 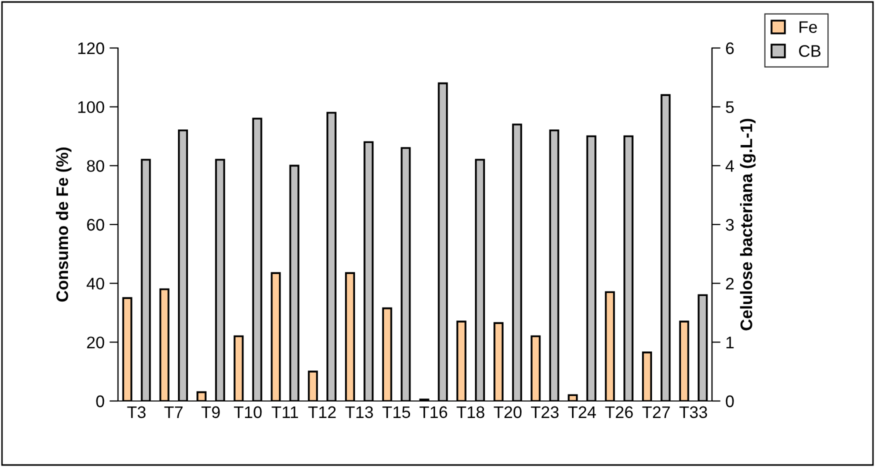 What do you see at coordinates (730, 284) in the screenshot?
I see `y2-tick-label: 2` at bounding box center [730, 284].